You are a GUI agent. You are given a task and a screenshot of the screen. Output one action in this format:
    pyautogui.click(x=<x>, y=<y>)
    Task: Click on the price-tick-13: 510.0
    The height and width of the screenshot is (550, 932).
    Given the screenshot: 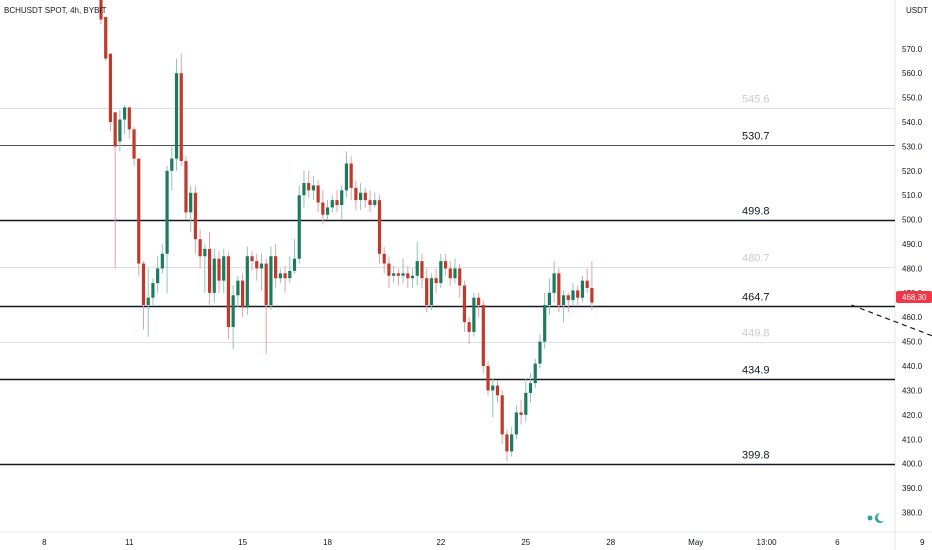 What is the action you would take?
    pyautogui.click(x=912, y=195)
    